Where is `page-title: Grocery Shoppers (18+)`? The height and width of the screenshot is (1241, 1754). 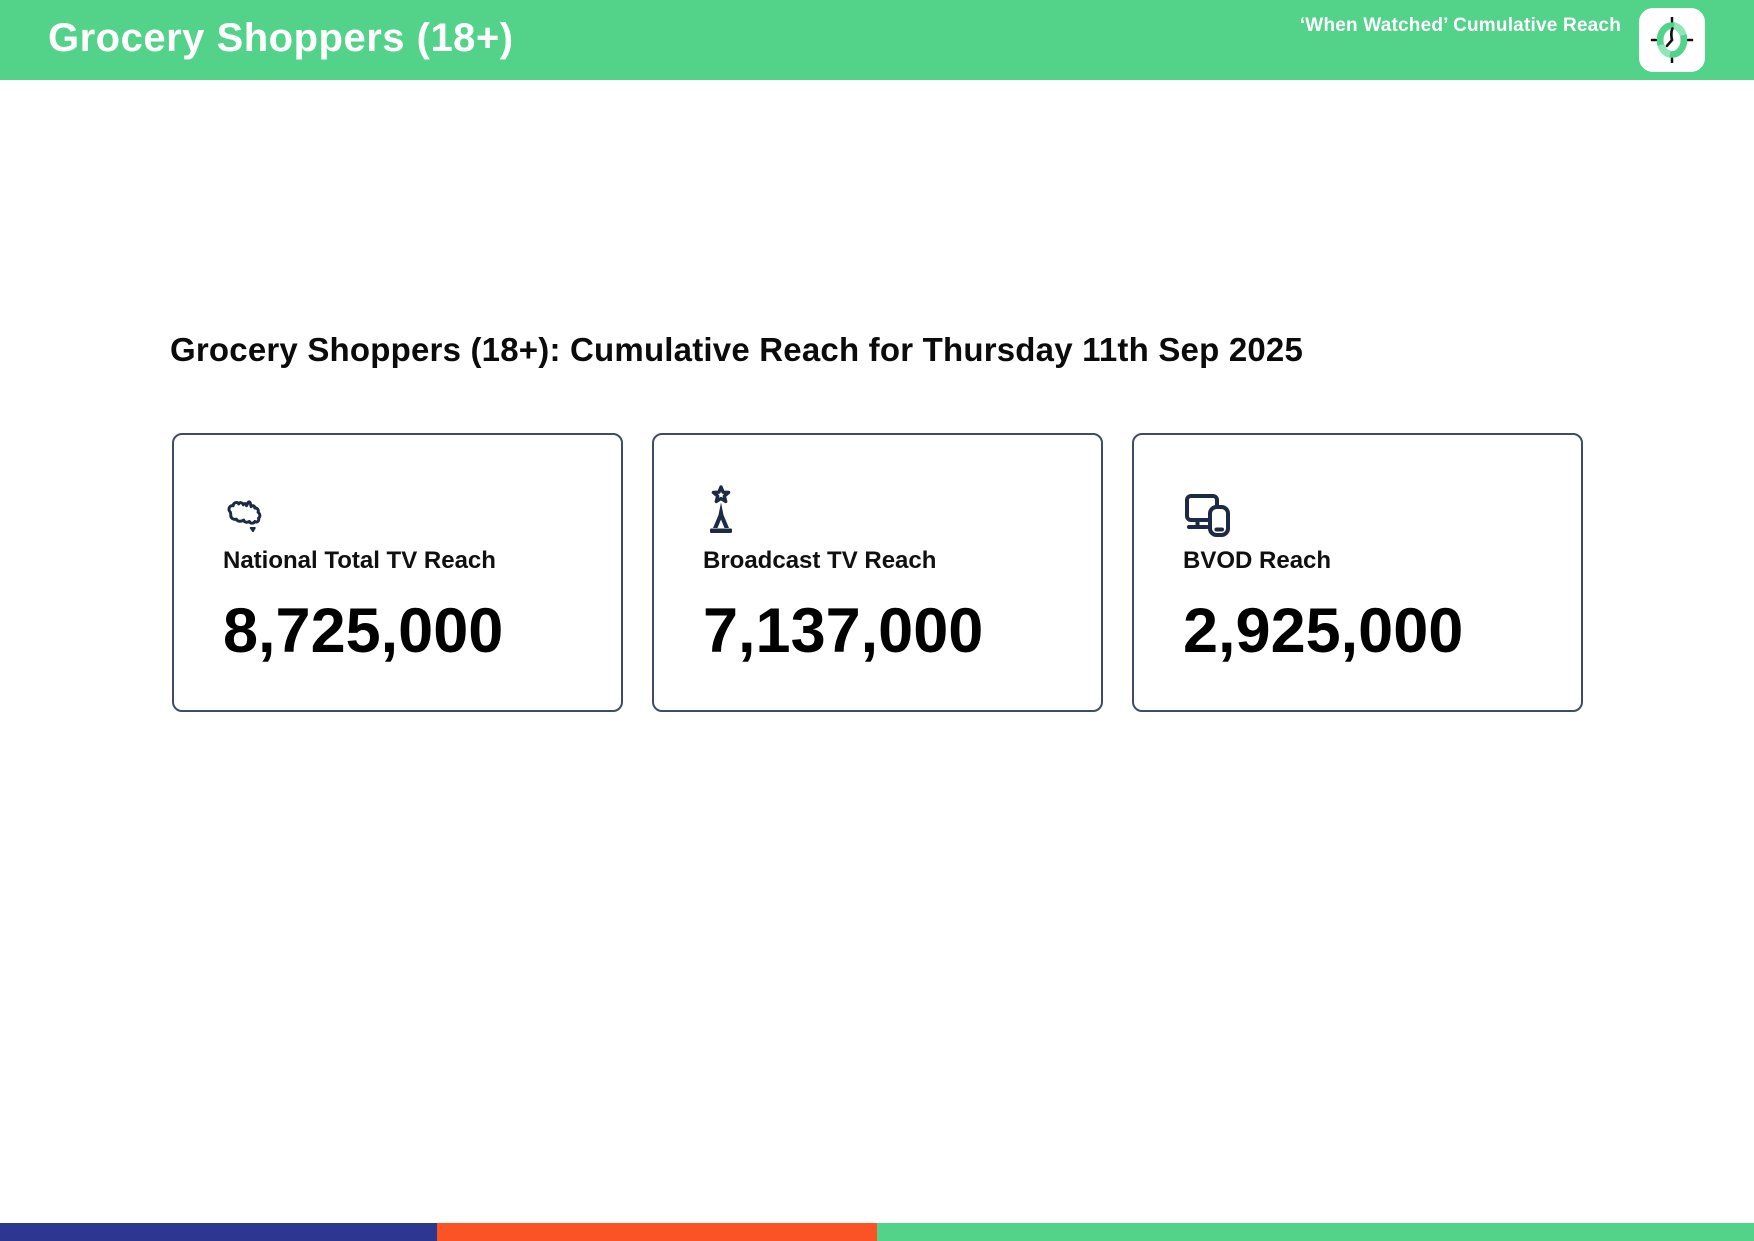 page-title: Grocery Shoppers (18+) is located at coordinates (281, 37).